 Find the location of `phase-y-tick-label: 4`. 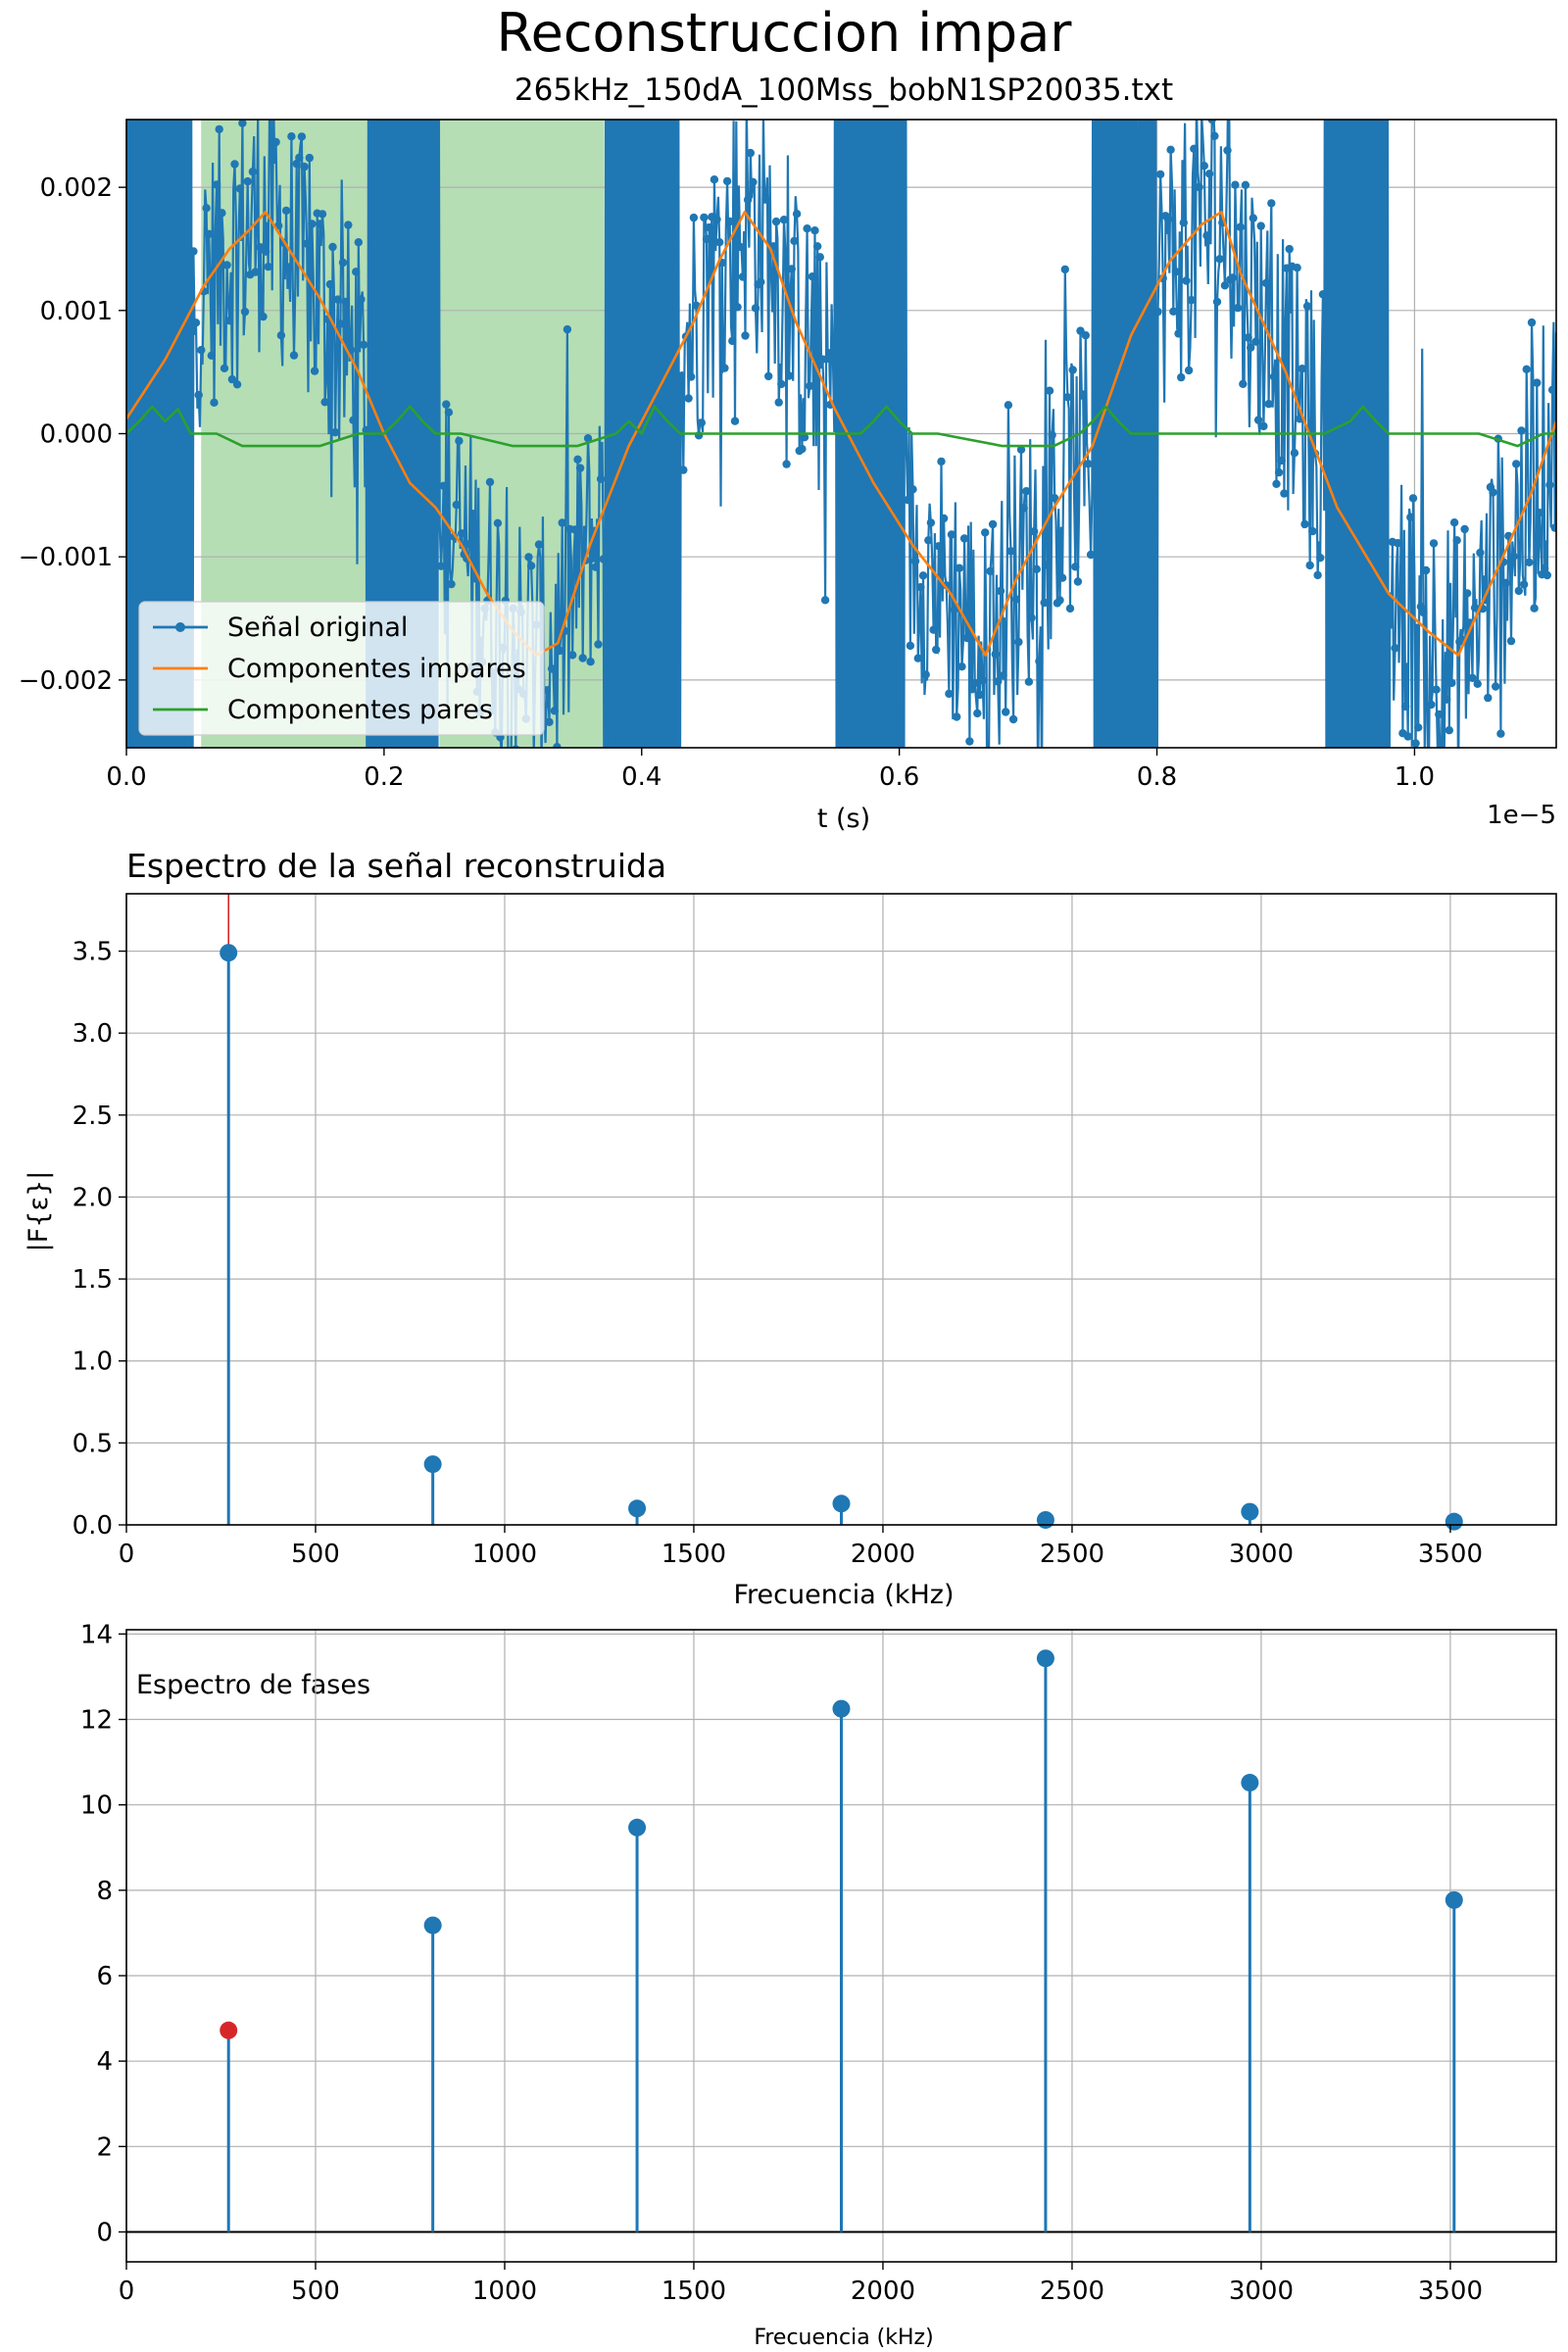

phase-y-tick-label: 4 is located at coordinates (104, 2062).